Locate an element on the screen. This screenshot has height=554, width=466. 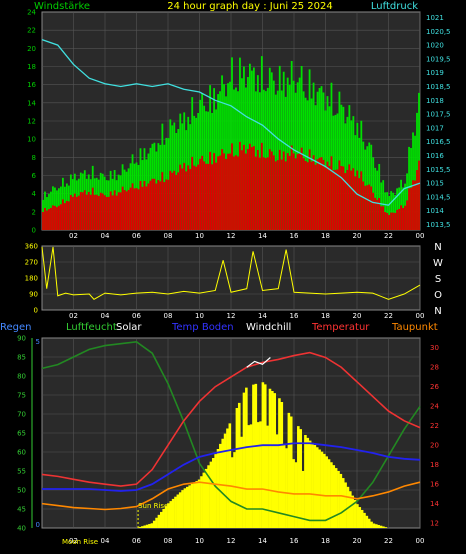
climate-x-tick: 10 is located at coordinates (199, 541).